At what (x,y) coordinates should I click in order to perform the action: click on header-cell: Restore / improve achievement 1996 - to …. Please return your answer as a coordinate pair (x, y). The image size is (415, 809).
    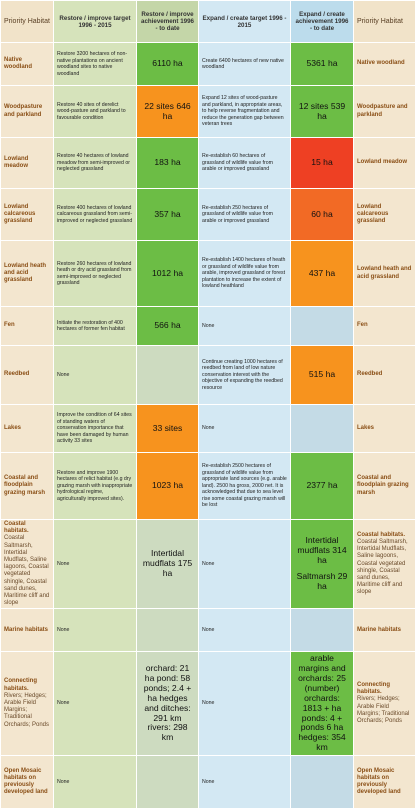
    Looking at the image, I should click on (168, 22).